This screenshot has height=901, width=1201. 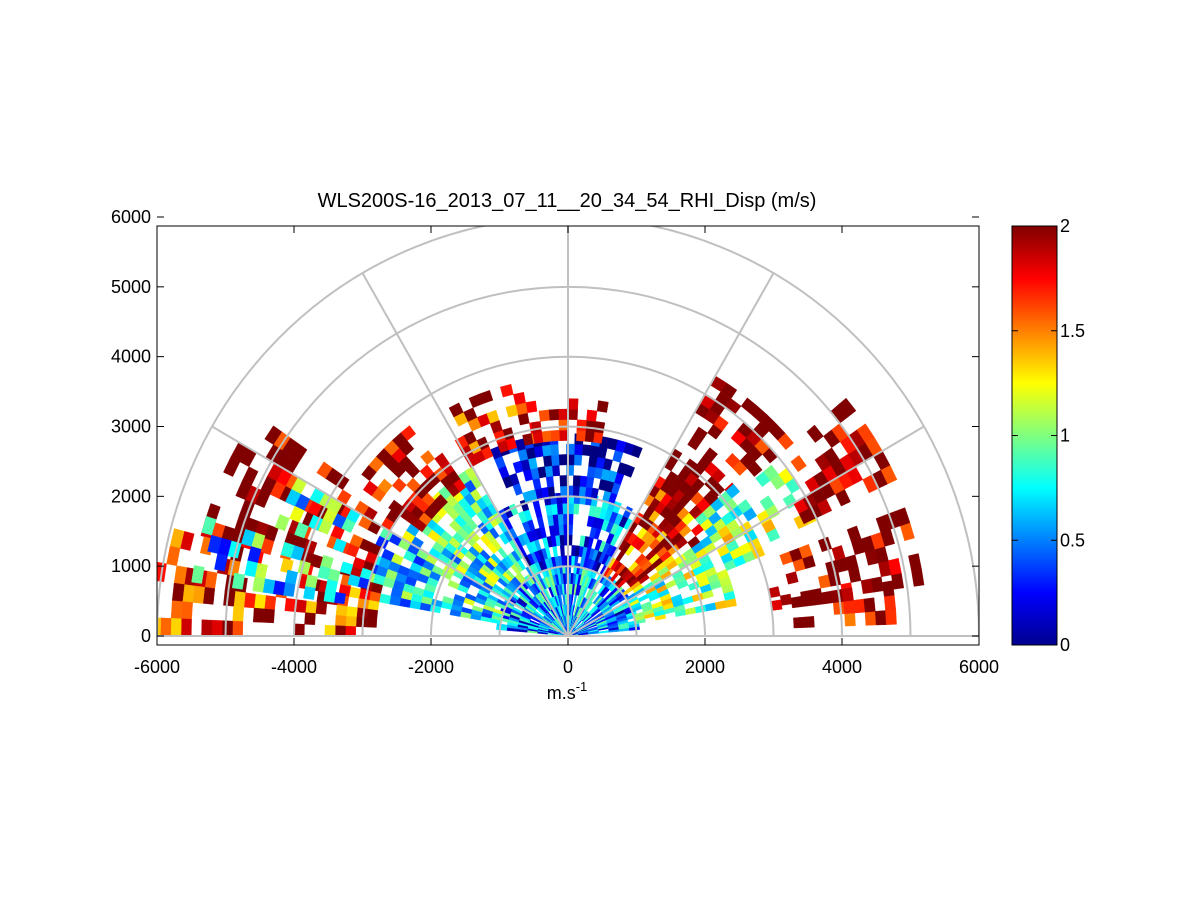 I want to click on colorbar-tick-label: 2, so click(x=1065, y=226).